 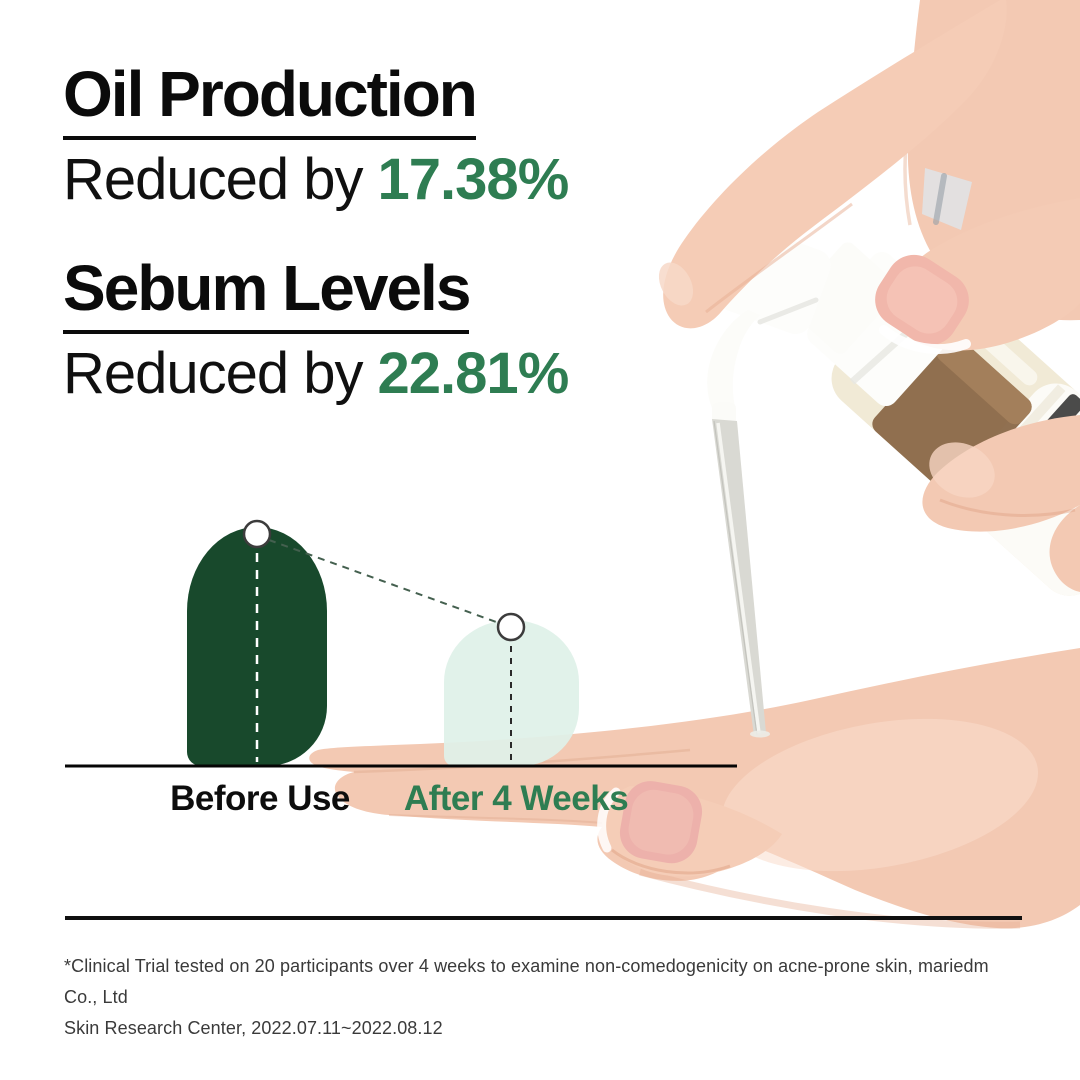 I want to click on stat-subline: Reduced by 17.38%, so click(x=316, y=180).